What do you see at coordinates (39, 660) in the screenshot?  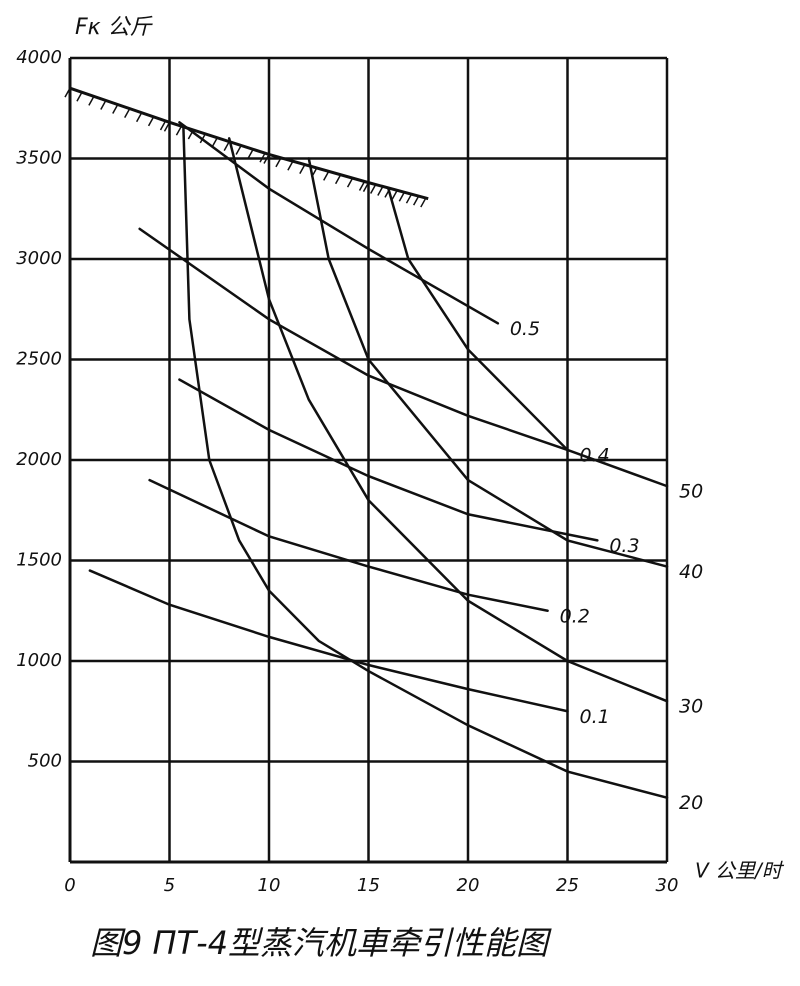 I see `y-tick-label: 1000` at bounding box center [39, 660].